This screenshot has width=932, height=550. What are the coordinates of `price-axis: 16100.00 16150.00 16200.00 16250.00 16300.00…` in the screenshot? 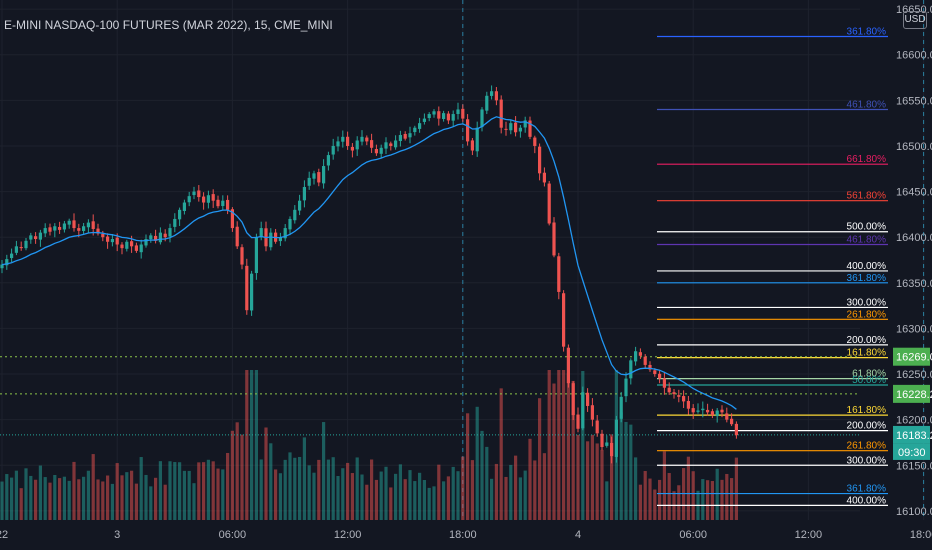 It's located at (914, 261).